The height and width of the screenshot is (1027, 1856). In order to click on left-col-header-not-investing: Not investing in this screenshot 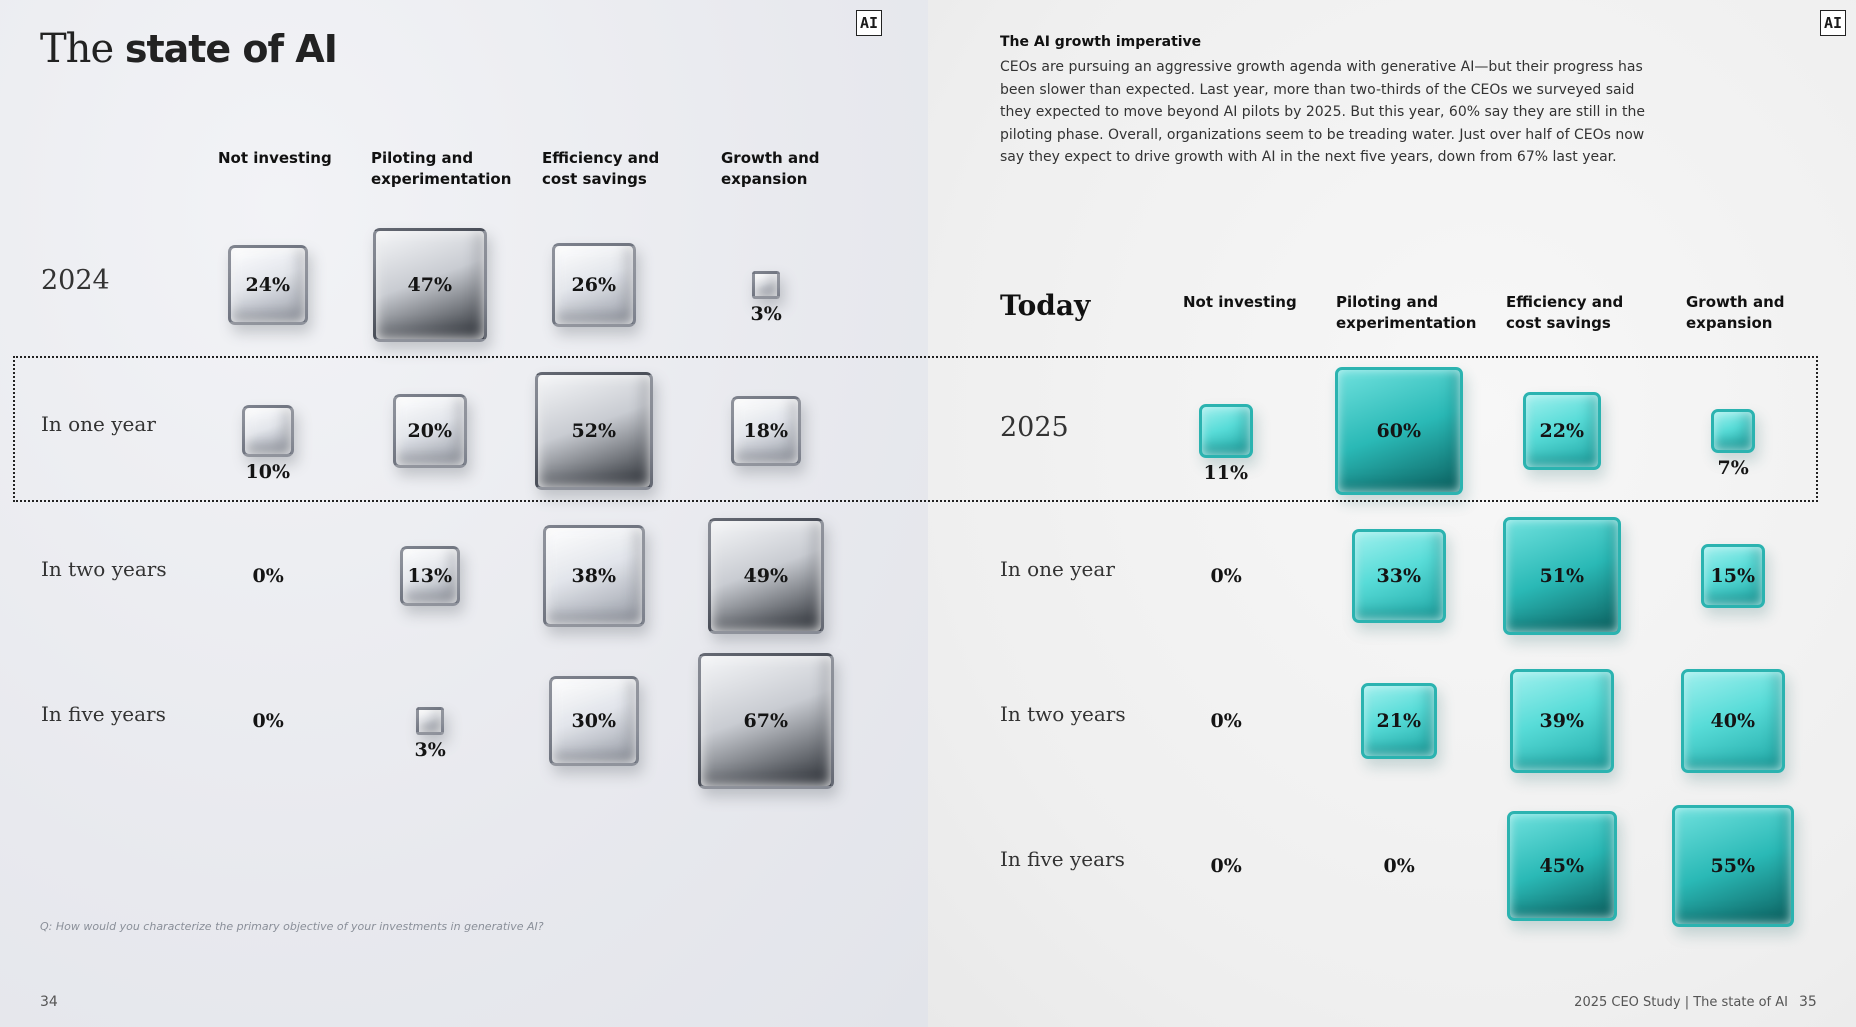, I will do `click(275, 158)`.